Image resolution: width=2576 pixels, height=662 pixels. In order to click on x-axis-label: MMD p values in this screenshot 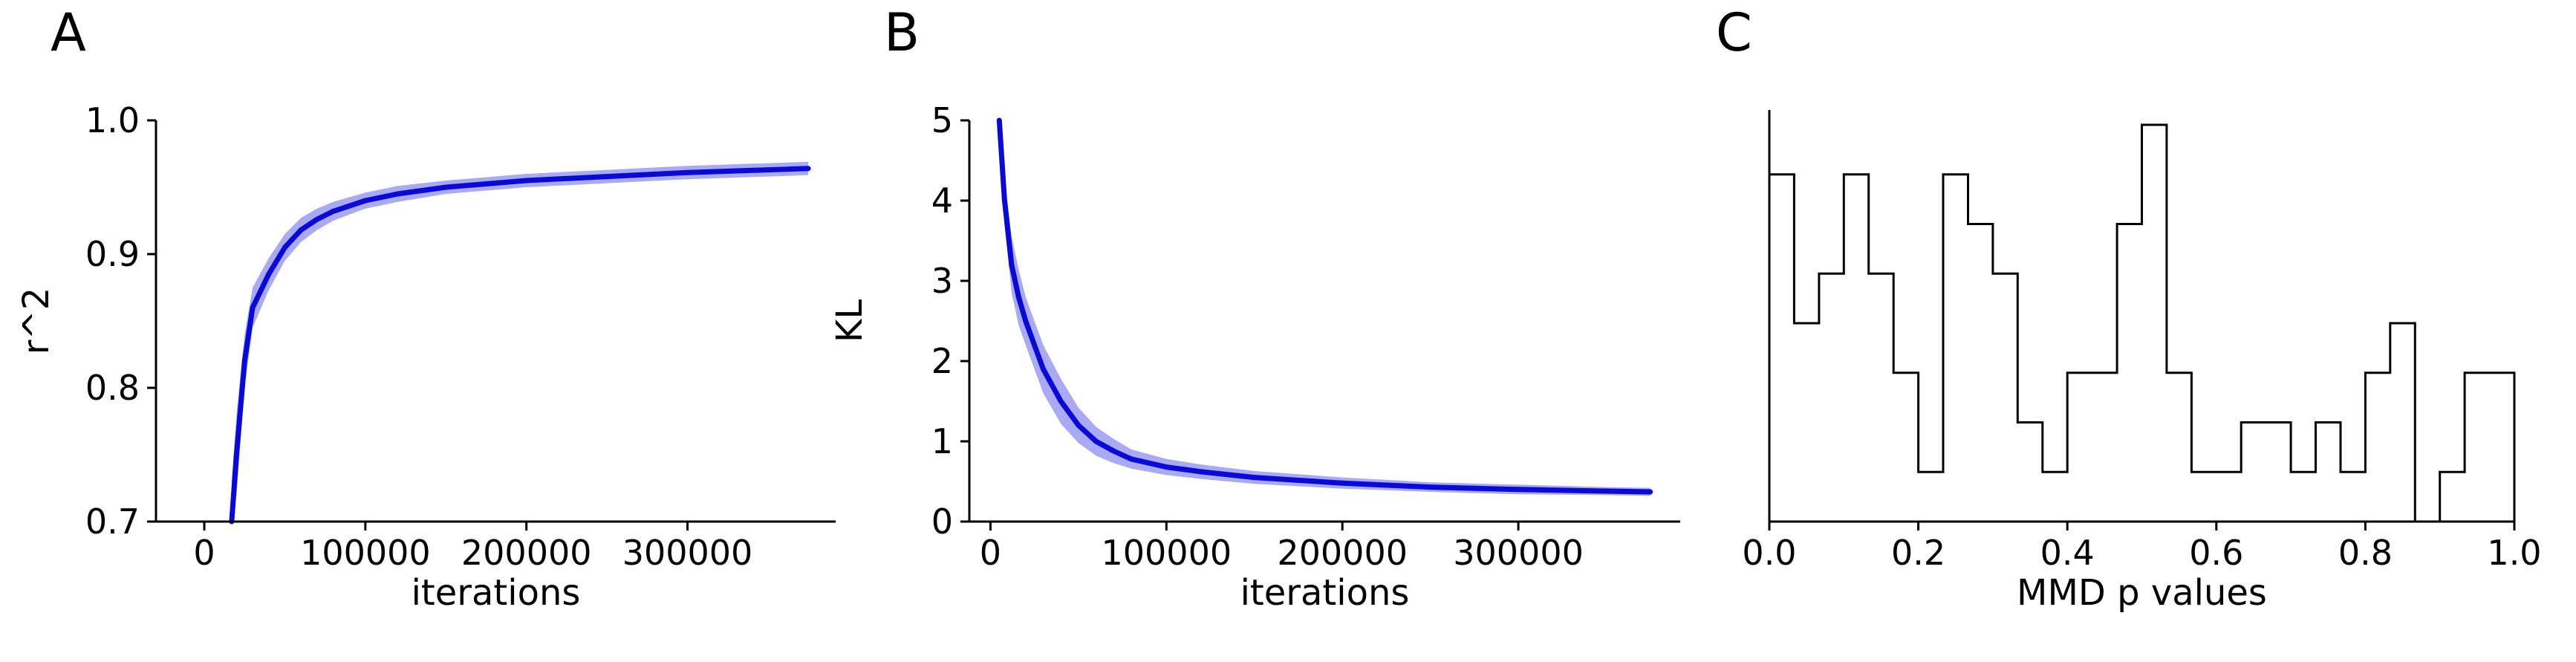, I will do `click(2142, 593)`.